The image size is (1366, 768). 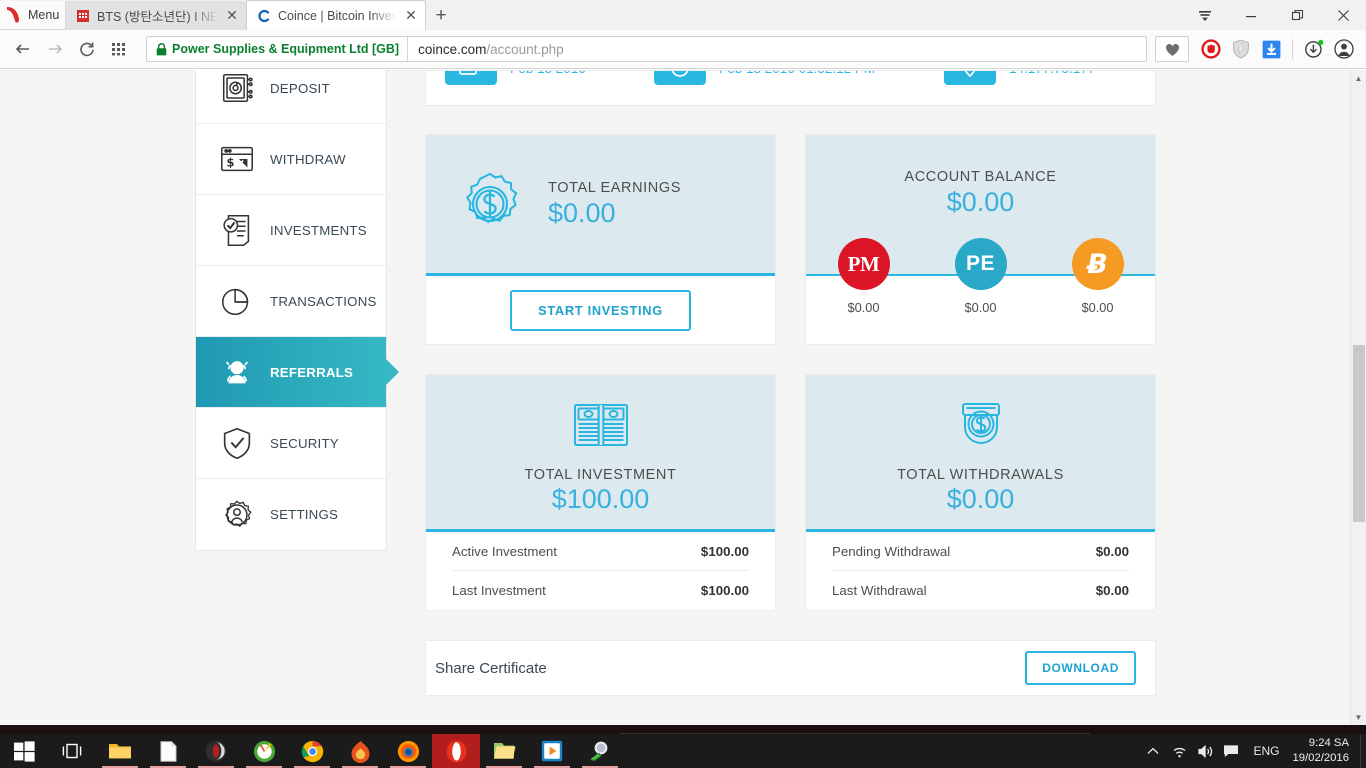 I want to click on sidebar-item-withdraw-label: WITHDRAW, so click(x=308, y=159).